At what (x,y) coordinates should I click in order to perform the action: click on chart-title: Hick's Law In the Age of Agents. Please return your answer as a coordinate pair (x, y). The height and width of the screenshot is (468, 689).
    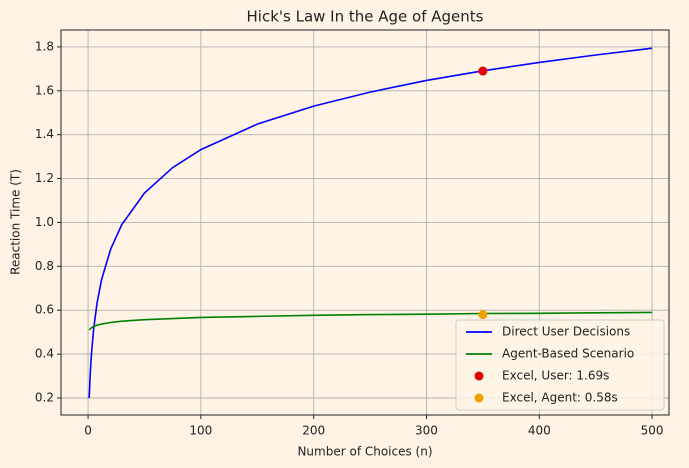
    Looking at the image, I should click on (365, 17).